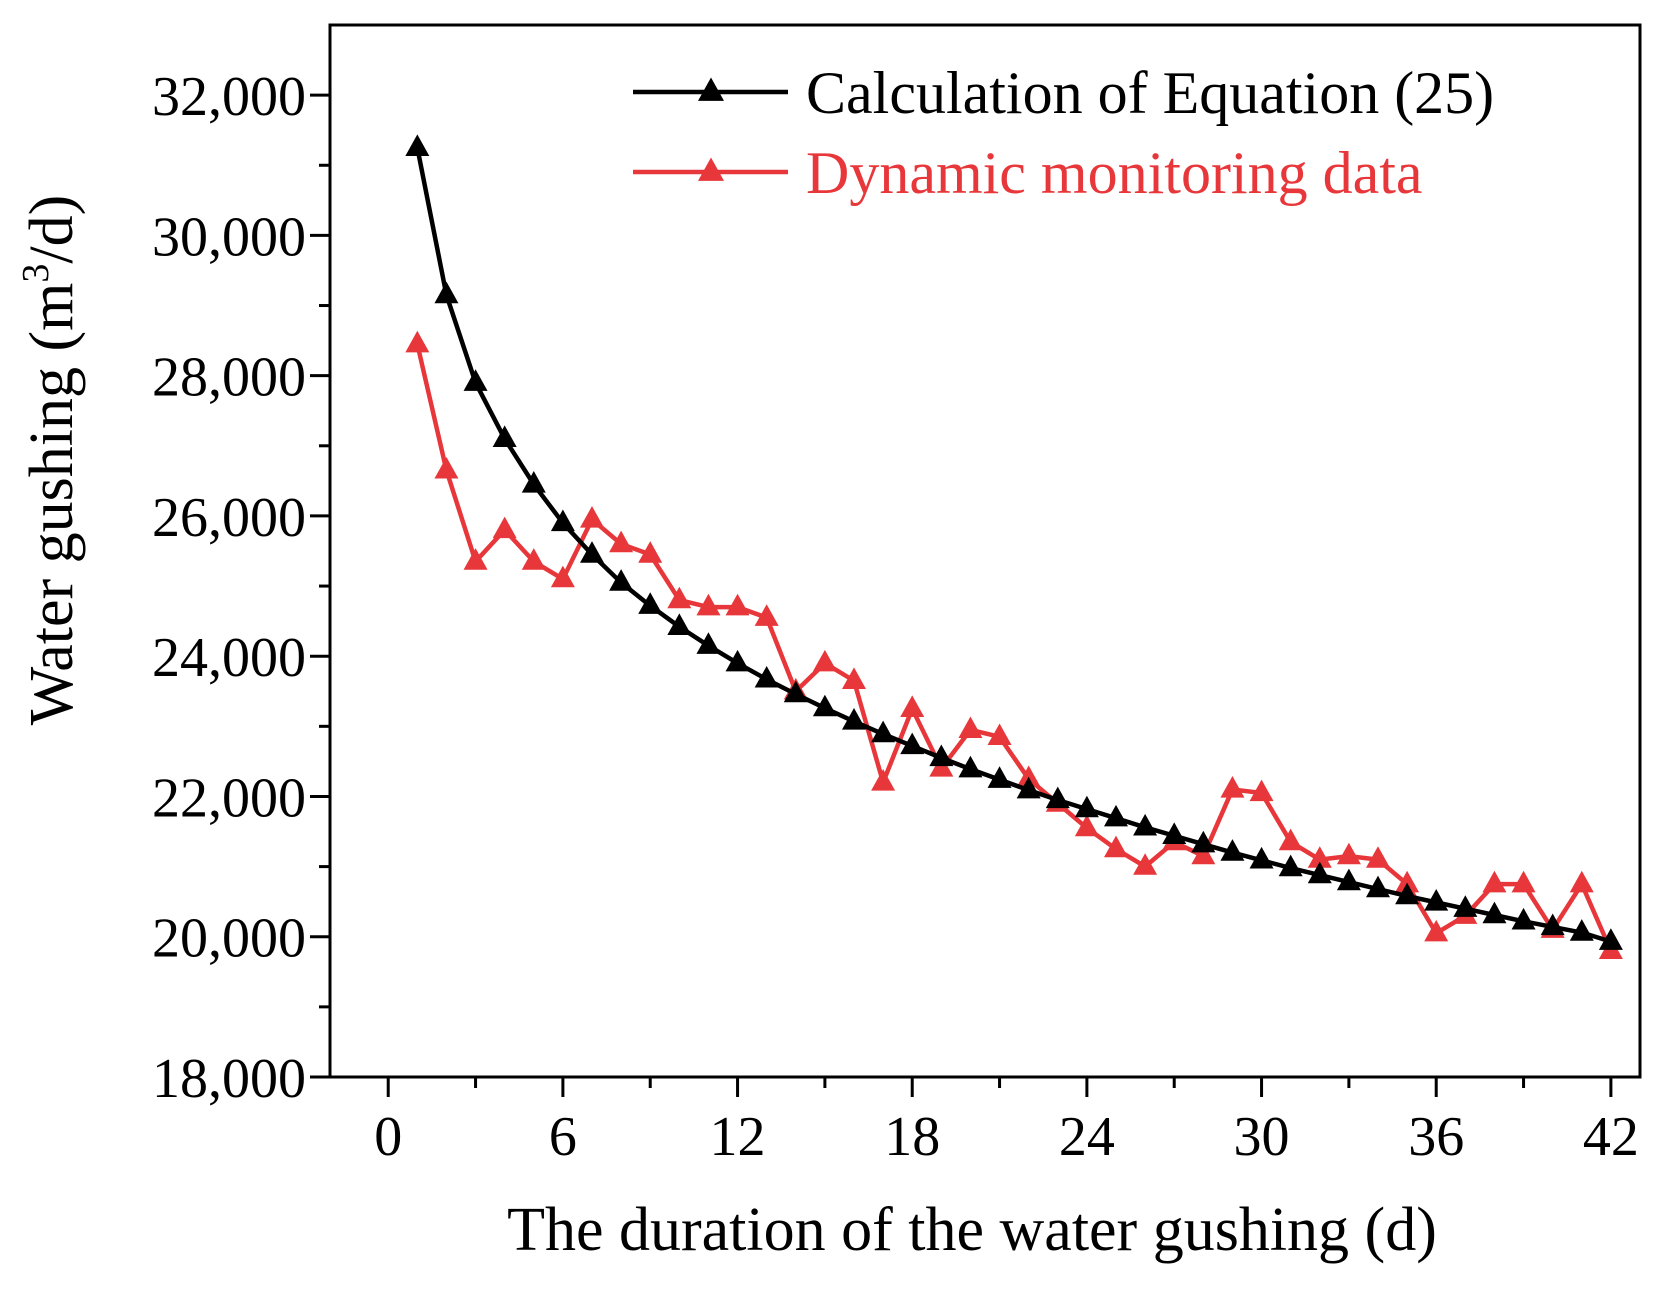  I want to click on x-tick-label: 6, so click(563, 1137).